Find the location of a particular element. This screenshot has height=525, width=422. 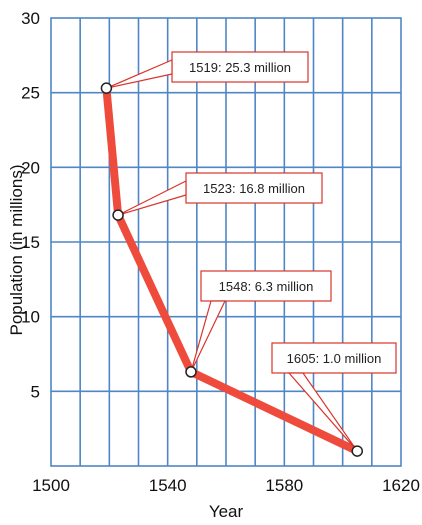

y-tick-label: 25 is located at coordinates (30, 93).